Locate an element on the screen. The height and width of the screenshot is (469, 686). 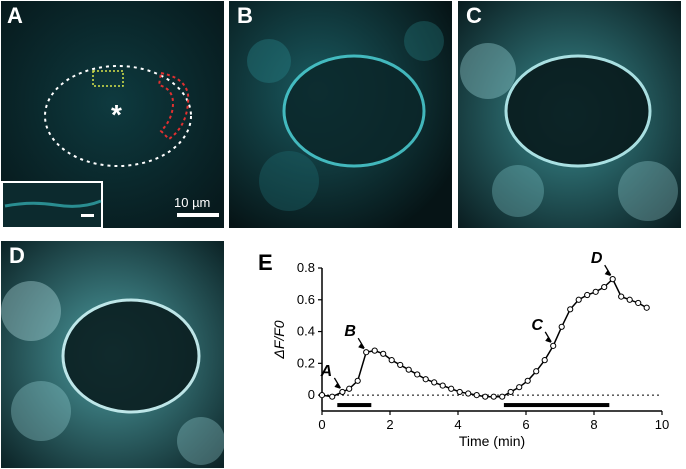
nucleus-marker: * is located at coordinates (116, 114).